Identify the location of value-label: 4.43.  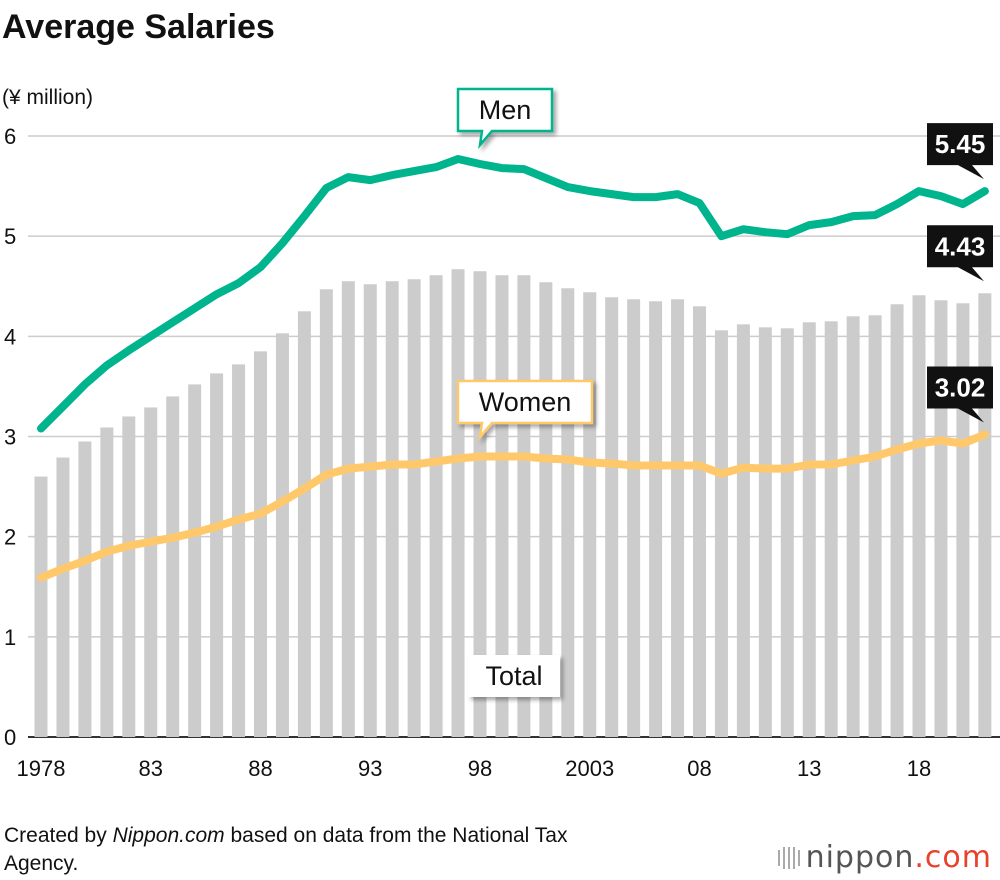
(960, 246).